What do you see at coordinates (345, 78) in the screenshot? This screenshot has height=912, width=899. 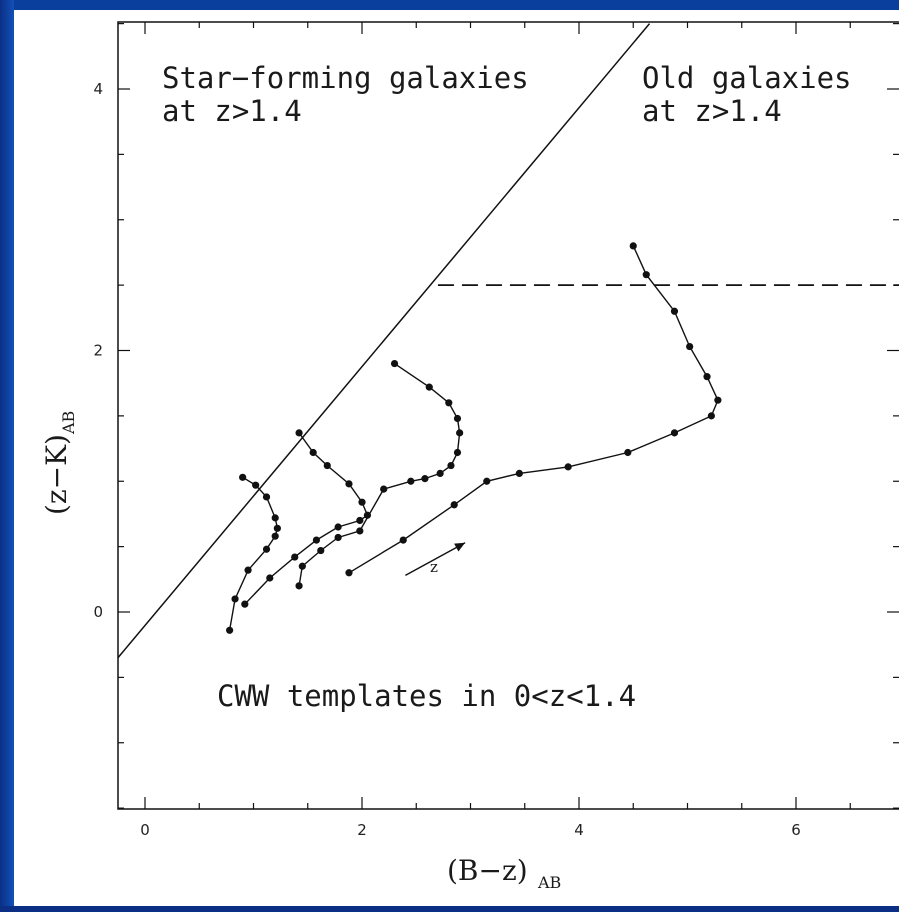 I see `annotation-starforming-line1: Star−forming galaxies` at bounding box center [345, 78].